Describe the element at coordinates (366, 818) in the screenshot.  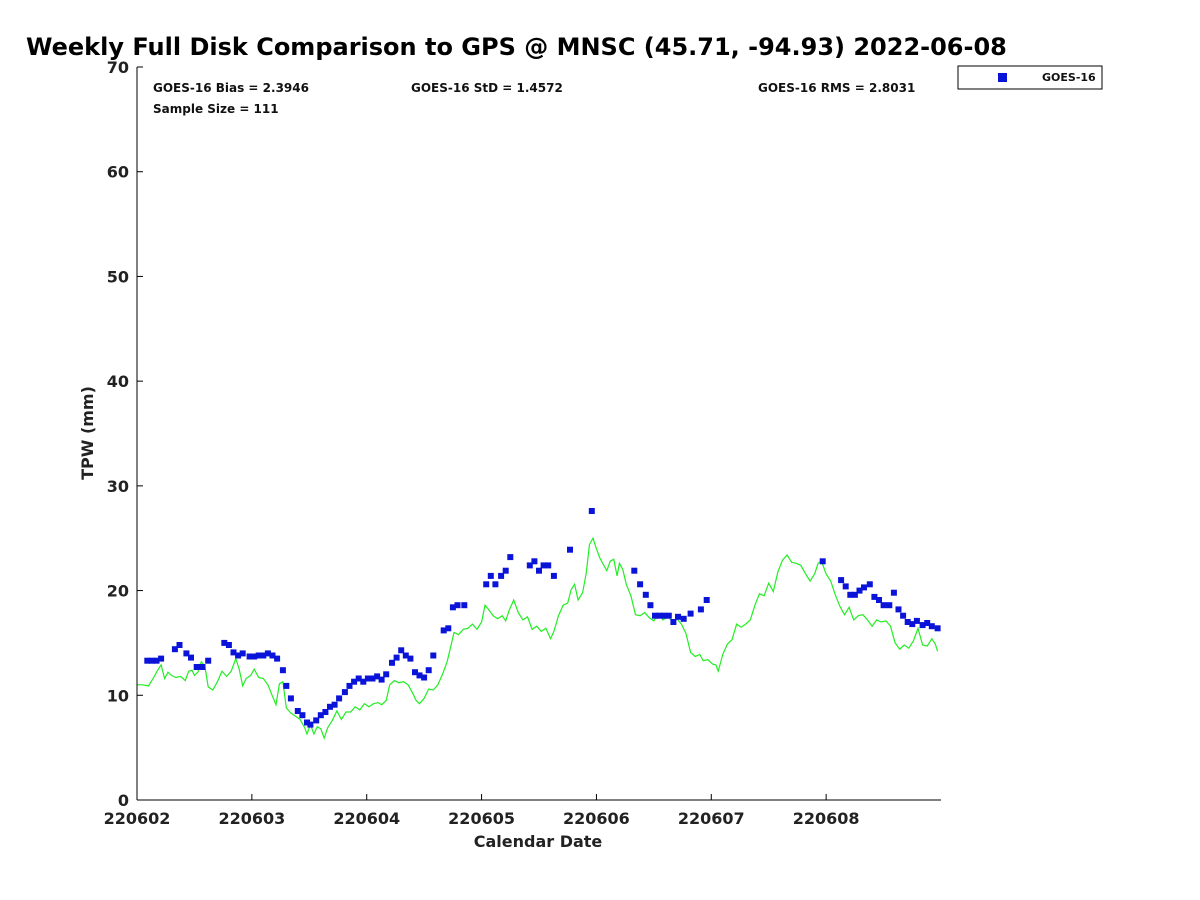
I see `x-tick-label: 220604` at that location.